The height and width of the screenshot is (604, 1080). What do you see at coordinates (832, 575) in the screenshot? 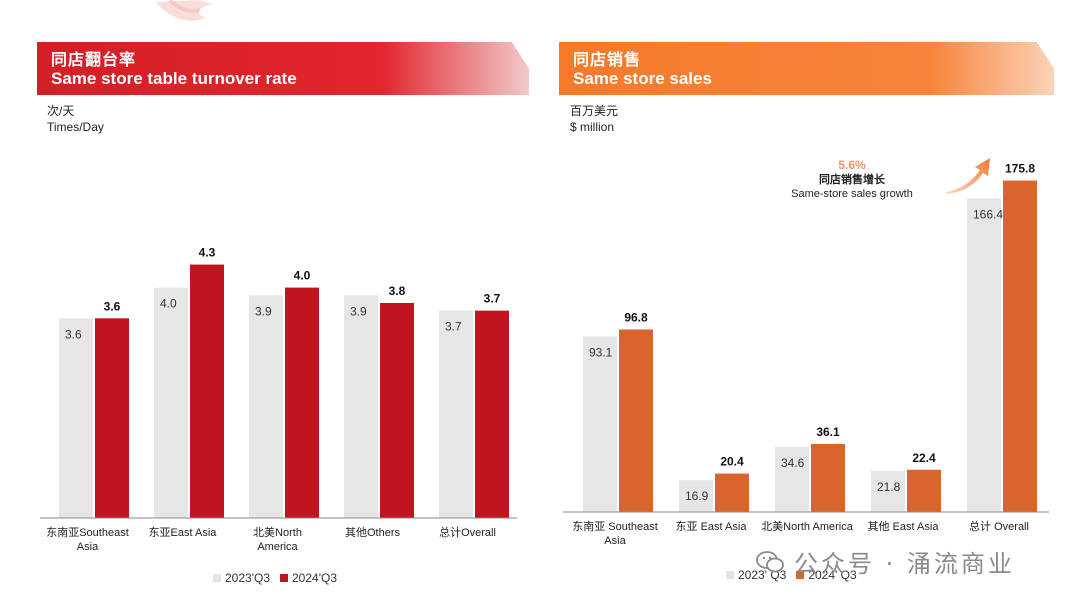
I see `legend-label-2024-right: 2024' Q3` at bounding box center [832, 575].